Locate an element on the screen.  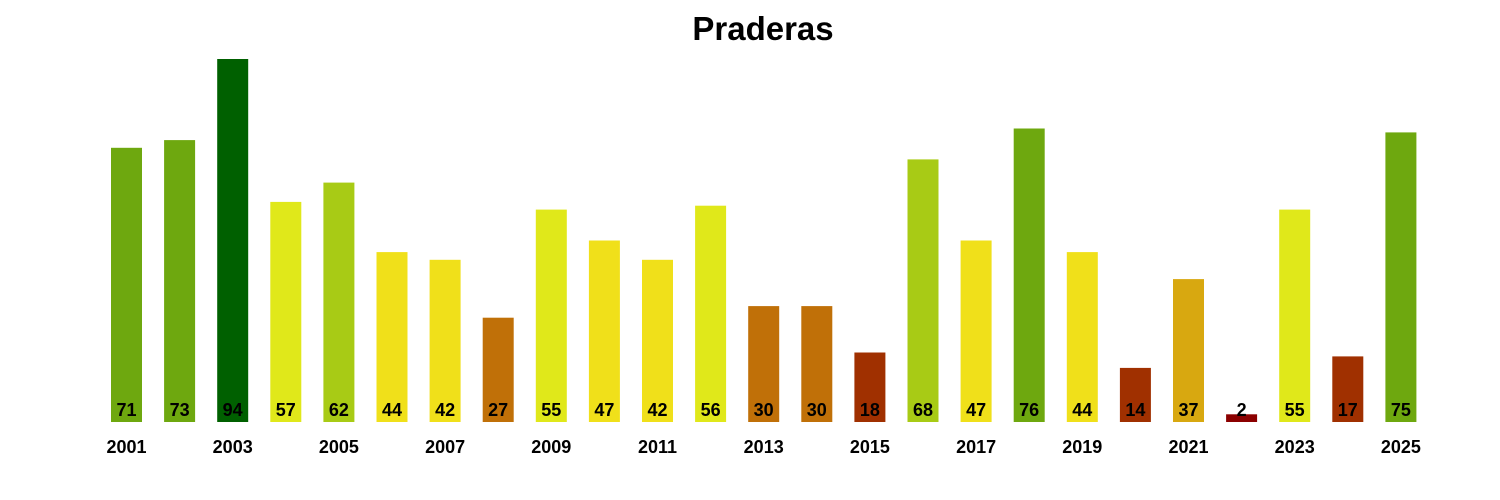
bar-2014 is located at coordinates (817, 364).